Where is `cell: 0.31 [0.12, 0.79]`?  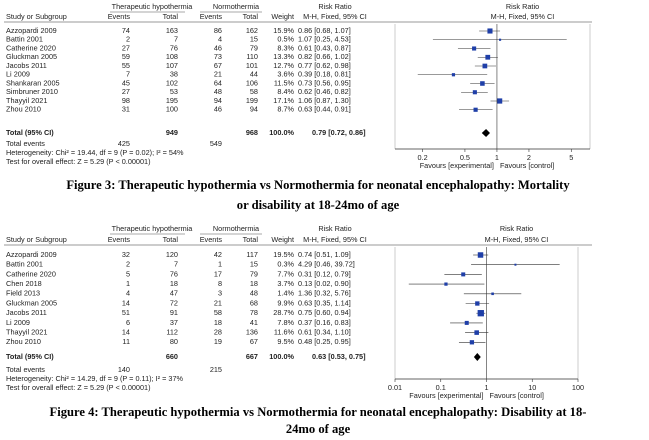 cell: 0.31 [0.12, 0.79] is located at coordinates (324, 273).